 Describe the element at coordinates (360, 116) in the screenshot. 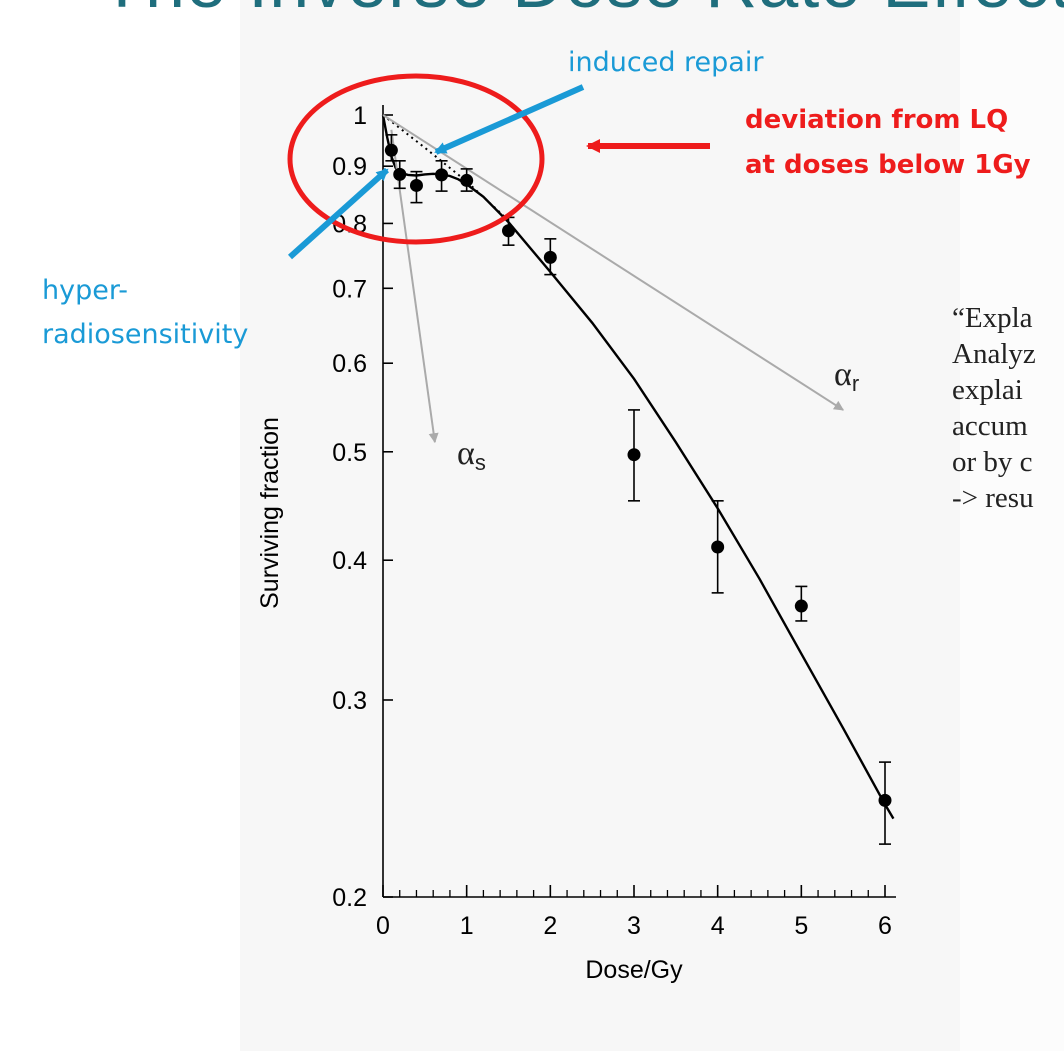

I see `y-tick-label: 1` at that location.